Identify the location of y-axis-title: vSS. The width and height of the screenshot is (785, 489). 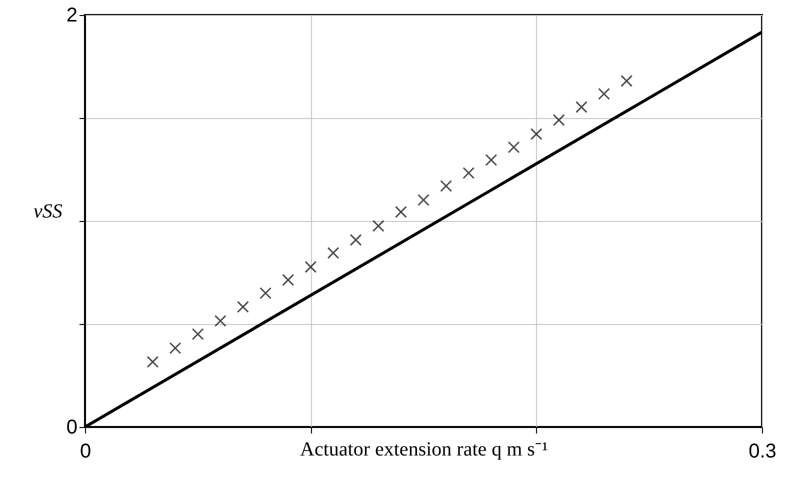
(47, 211).